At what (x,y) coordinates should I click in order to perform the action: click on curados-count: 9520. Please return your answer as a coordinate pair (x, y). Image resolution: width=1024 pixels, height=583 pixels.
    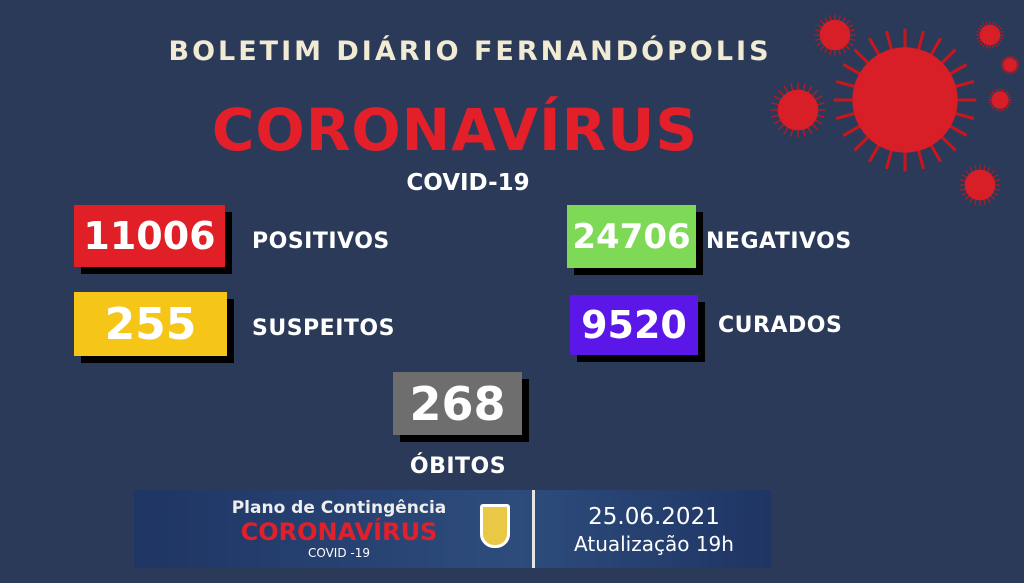
    Looking at the image, I should click on (634, 325).